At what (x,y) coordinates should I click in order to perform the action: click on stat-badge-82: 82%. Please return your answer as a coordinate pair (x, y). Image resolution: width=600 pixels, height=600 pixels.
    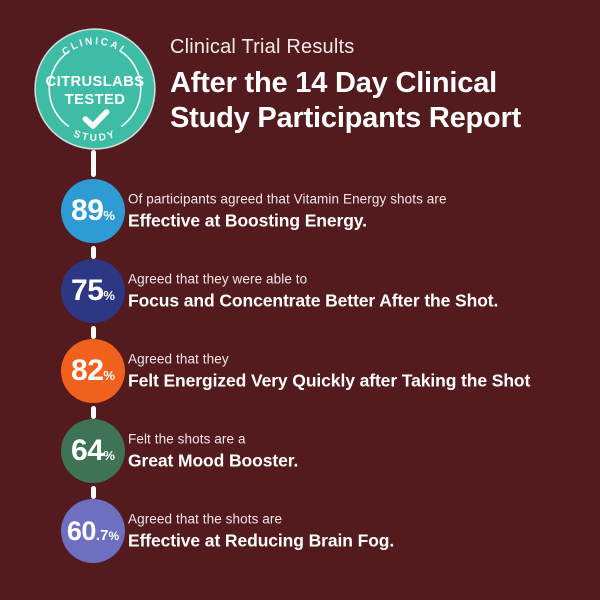
    Looking at the image, I should click on (93, 371).